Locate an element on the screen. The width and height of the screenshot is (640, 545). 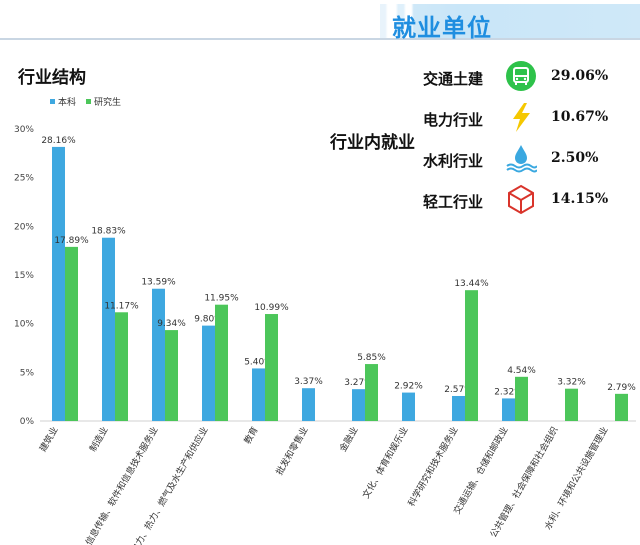
value-label: 3.37% is located at coordinates (308, 382).